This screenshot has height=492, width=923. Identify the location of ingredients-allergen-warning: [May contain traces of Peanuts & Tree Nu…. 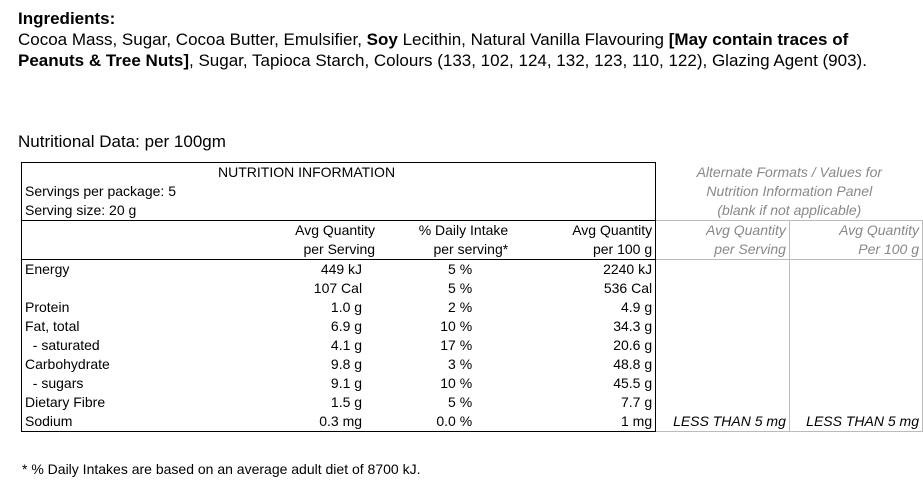
(433, 50).